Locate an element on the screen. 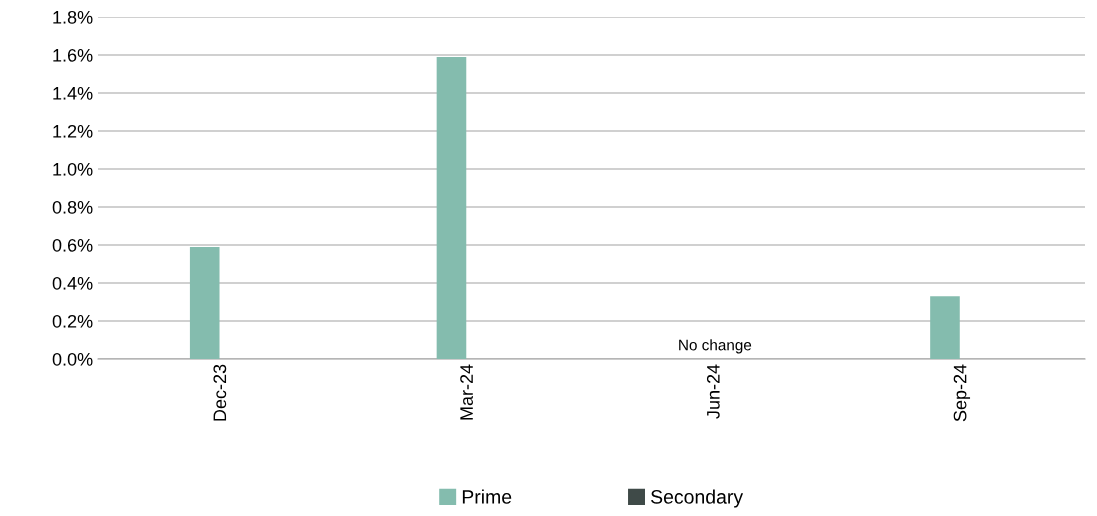 This screenshot has width=1097, height=516. y-tick-label: 0.6% is located at coordinates (72, 245).